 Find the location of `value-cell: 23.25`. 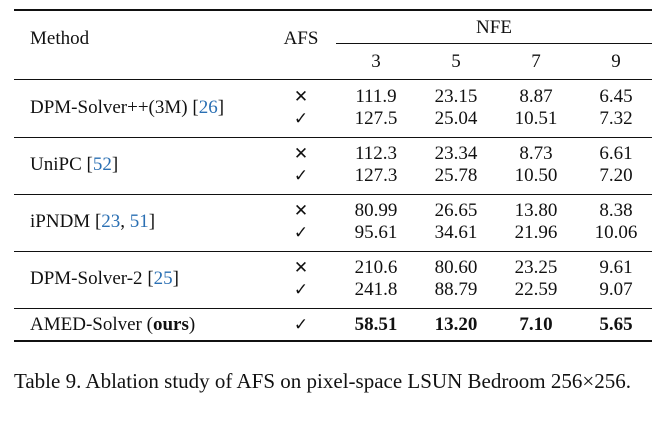

value-cell: 23.25 is located at coordinates (536, 267).